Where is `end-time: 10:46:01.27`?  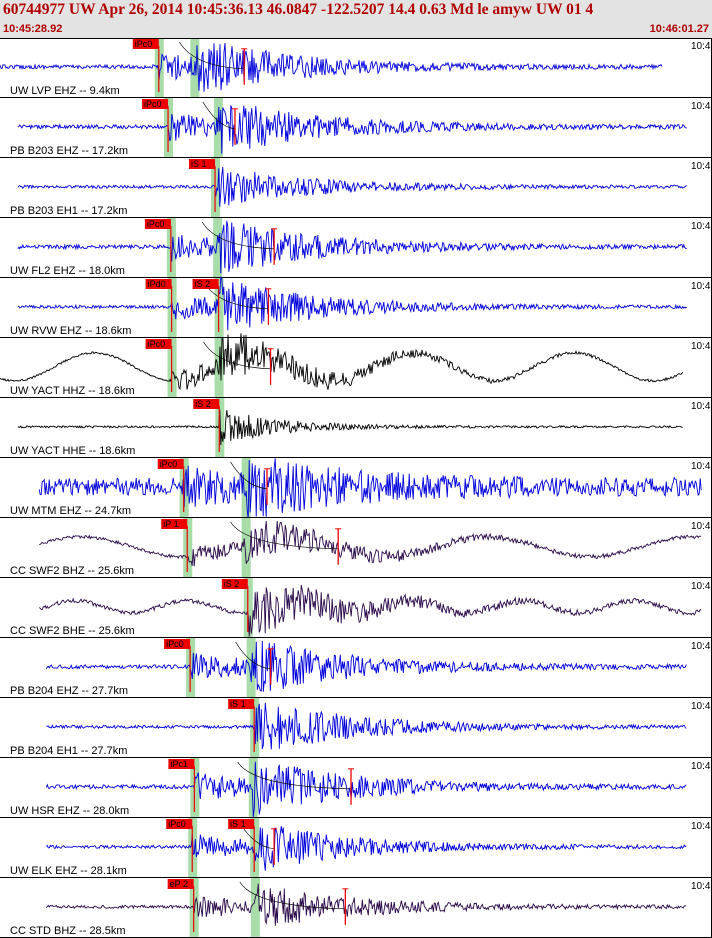
end-time: 10:46:01.27 is located at coordinates (679, 29).